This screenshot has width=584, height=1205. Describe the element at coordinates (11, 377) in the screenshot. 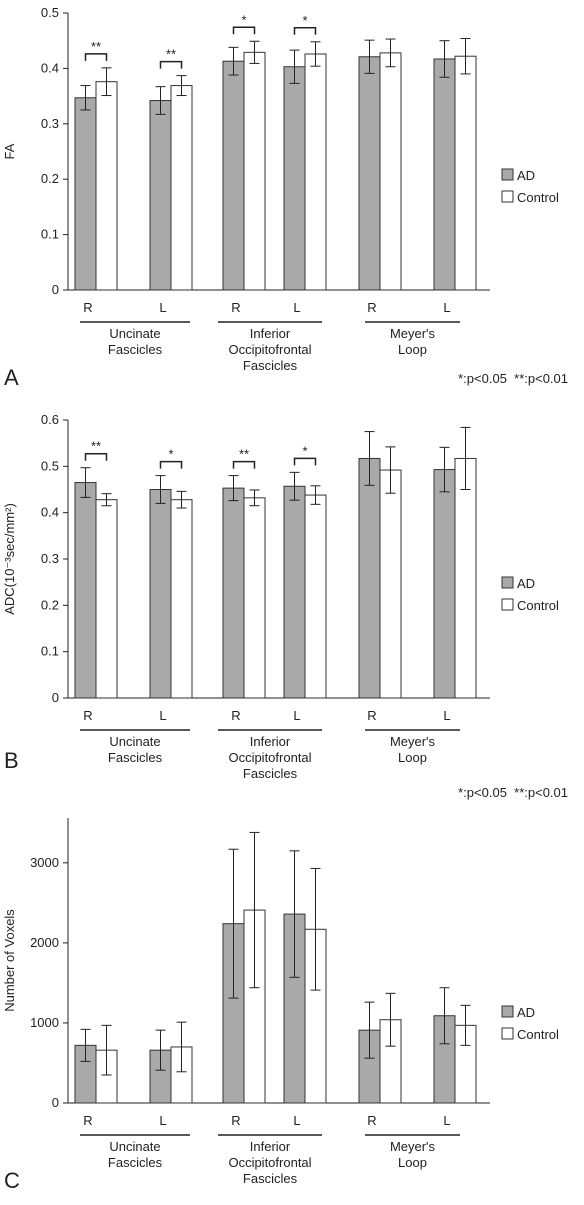

I see `panel-letter: A` at that location.